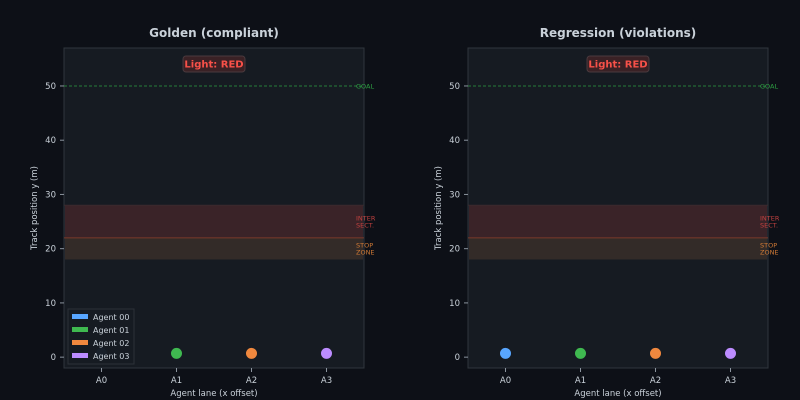 The width and height of the screenshot is (800, 400). I want to click on legend-label: Agent 02, so click(111, 343).